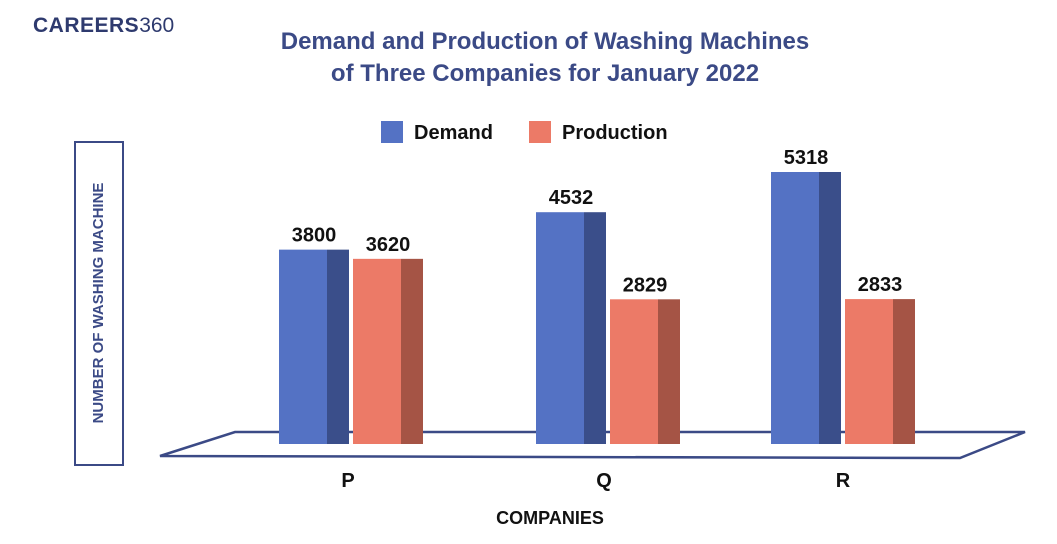  I want to click on chart-title-line-2: of Three Companies for January 2022, so click(545, 73).